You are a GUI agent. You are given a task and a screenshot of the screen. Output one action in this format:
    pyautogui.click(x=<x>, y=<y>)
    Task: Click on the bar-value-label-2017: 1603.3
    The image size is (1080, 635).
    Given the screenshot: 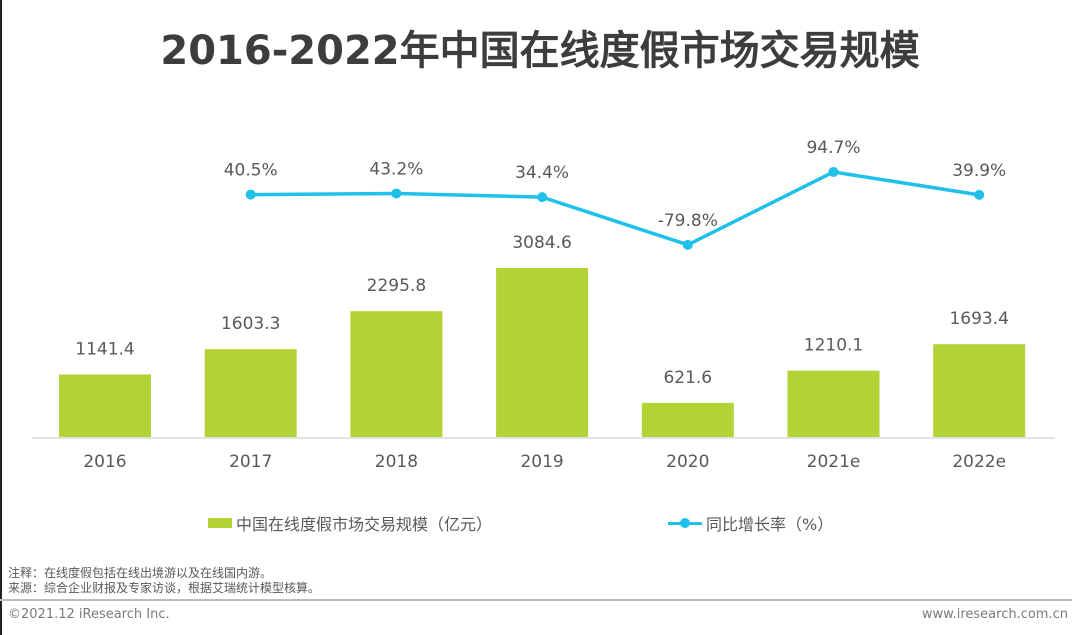 What is the action you would take?
    pyautogui.click(x=250, y=324)
    